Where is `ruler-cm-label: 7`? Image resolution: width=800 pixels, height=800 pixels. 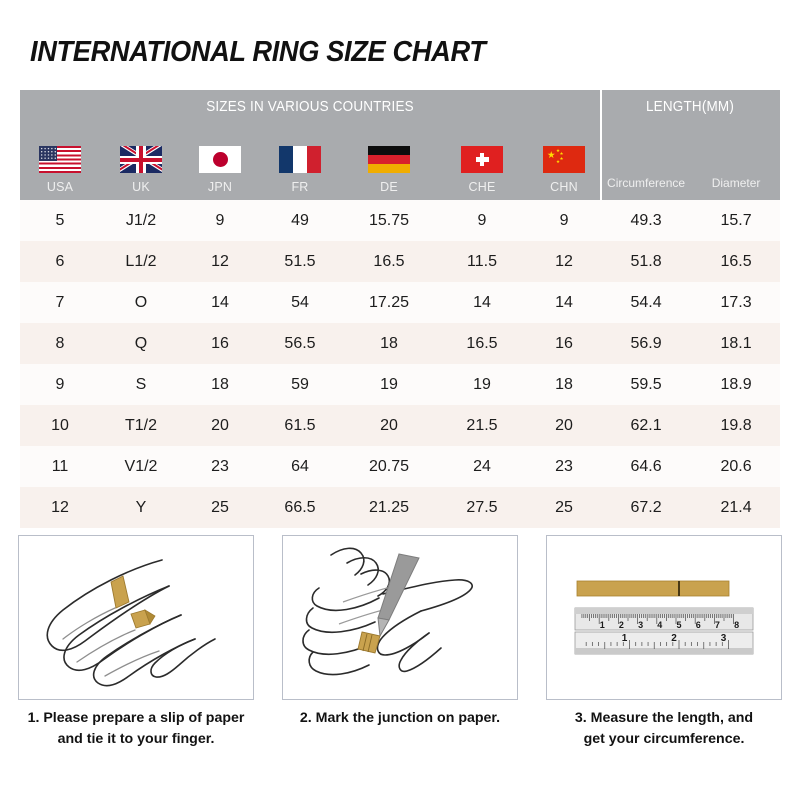 ruler-cm-label: 7 is located at coordinates (717, 625).